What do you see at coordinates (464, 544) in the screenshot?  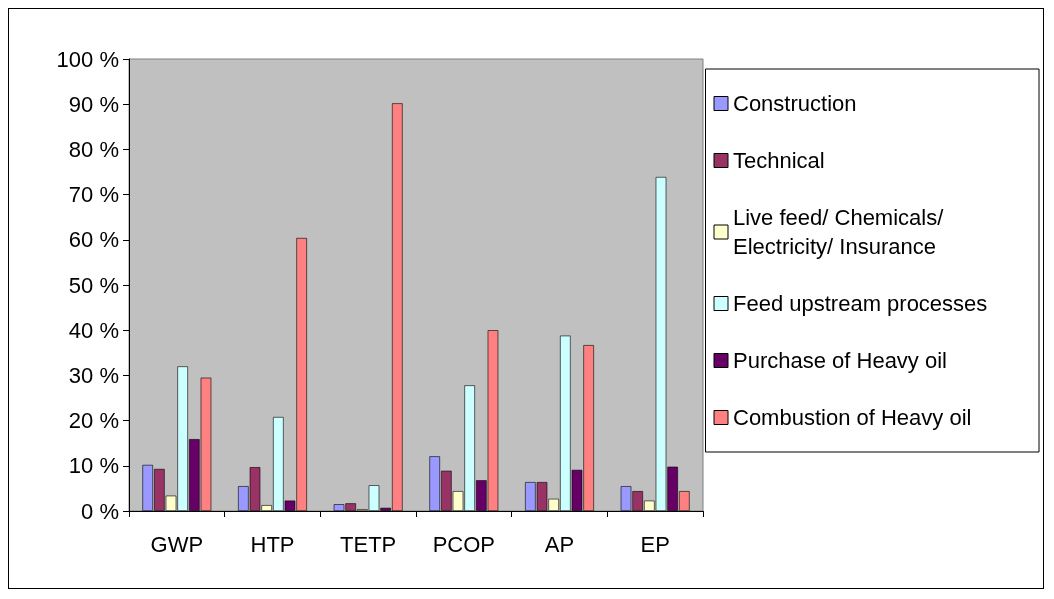 I see `x-tick-label: PCOP` at bounding box center [464, 544].